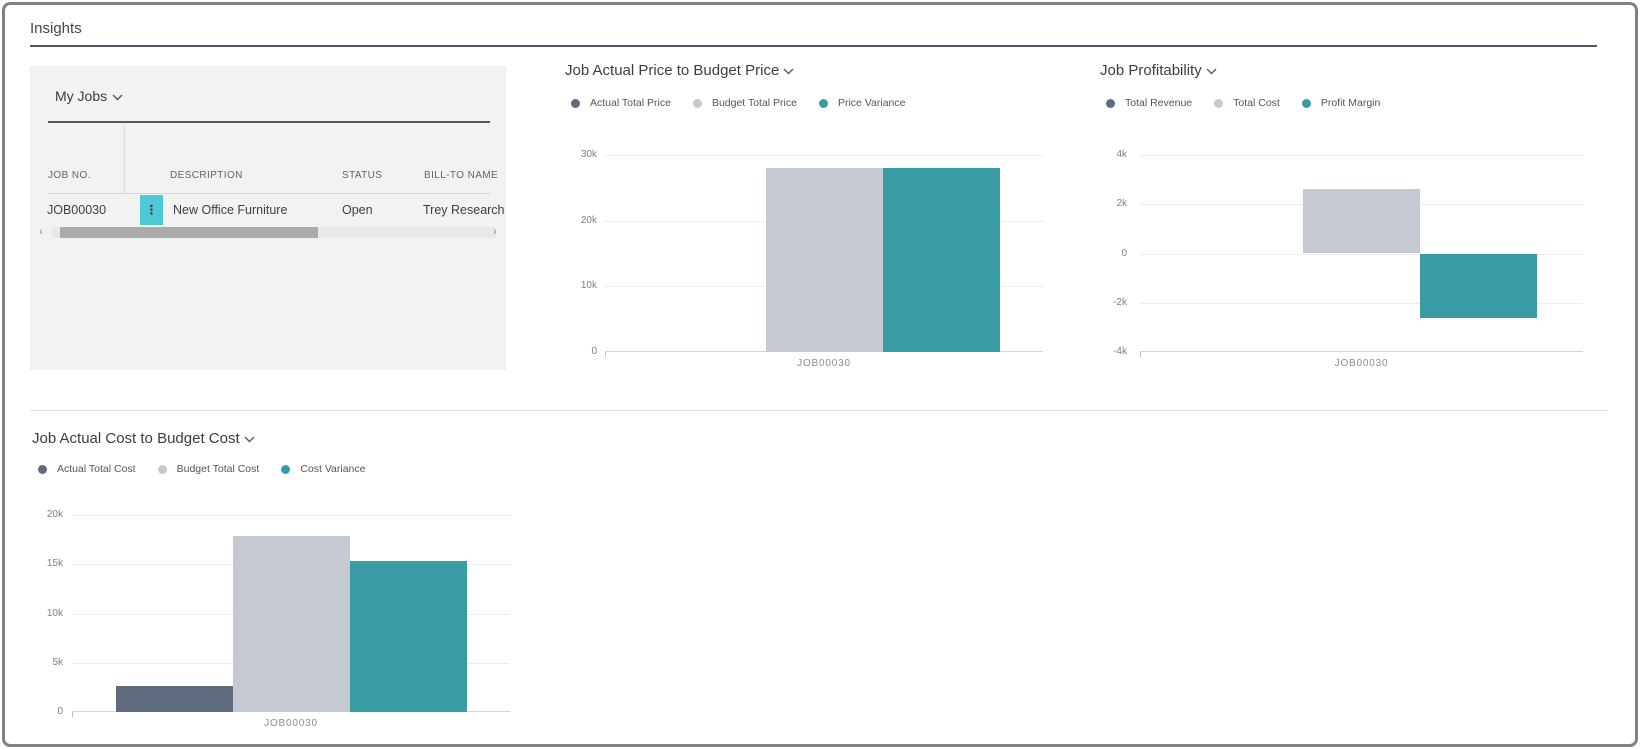 This screenshot has width=1641, height=750. I want to click on column-header-job-no: JOB NO., so click(69, 175).